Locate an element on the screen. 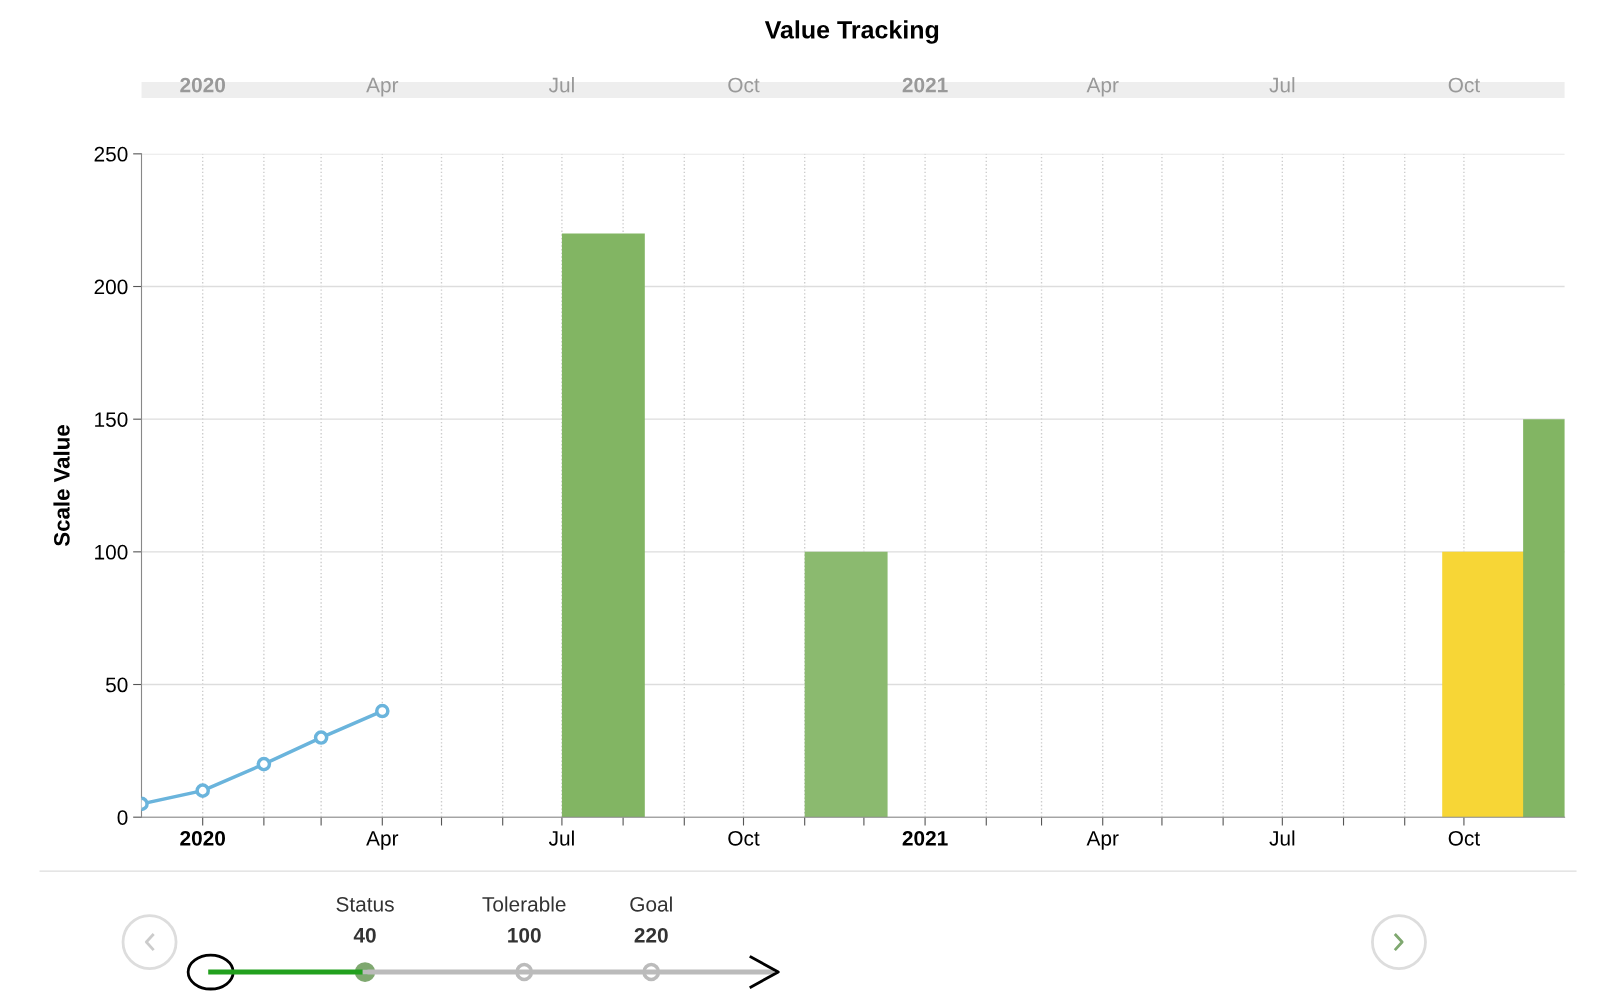  text: Goal is located at coordinates (651, 904).